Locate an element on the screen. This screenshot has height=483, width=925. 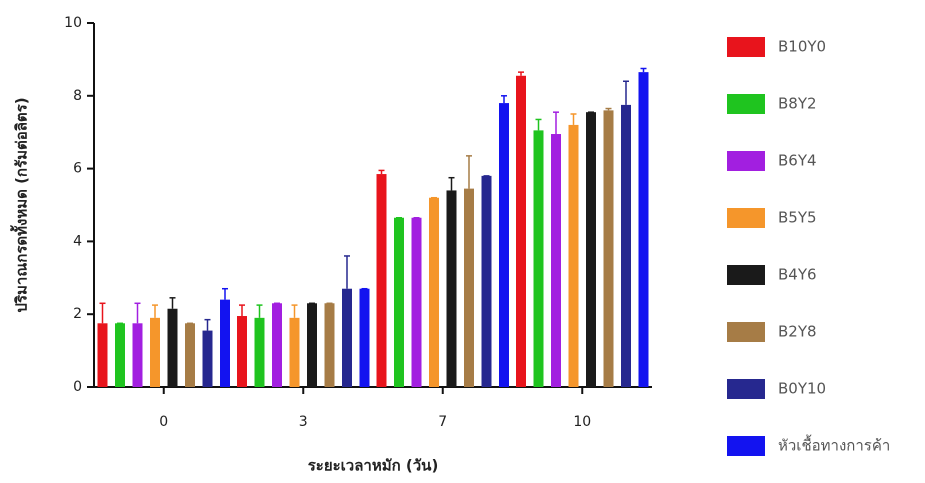
legend-label: B6Y4 is located at coordinates (797, 161).